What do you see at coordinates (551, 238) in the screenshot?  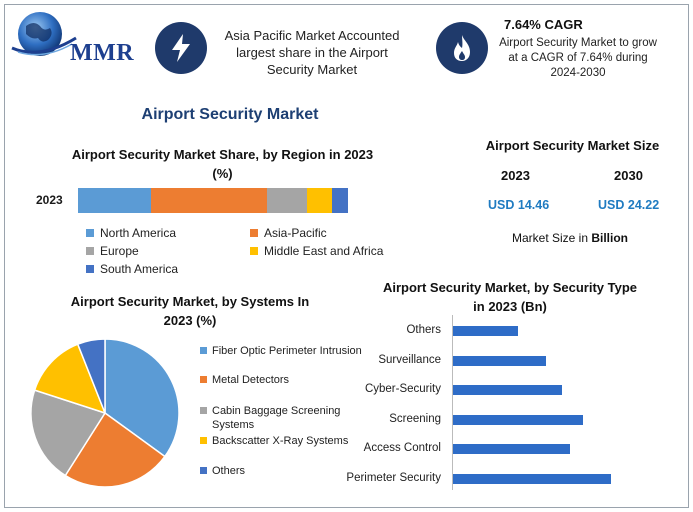 I see `market-size-note-prefix: Market Size in` at bounding box center [551, 238].